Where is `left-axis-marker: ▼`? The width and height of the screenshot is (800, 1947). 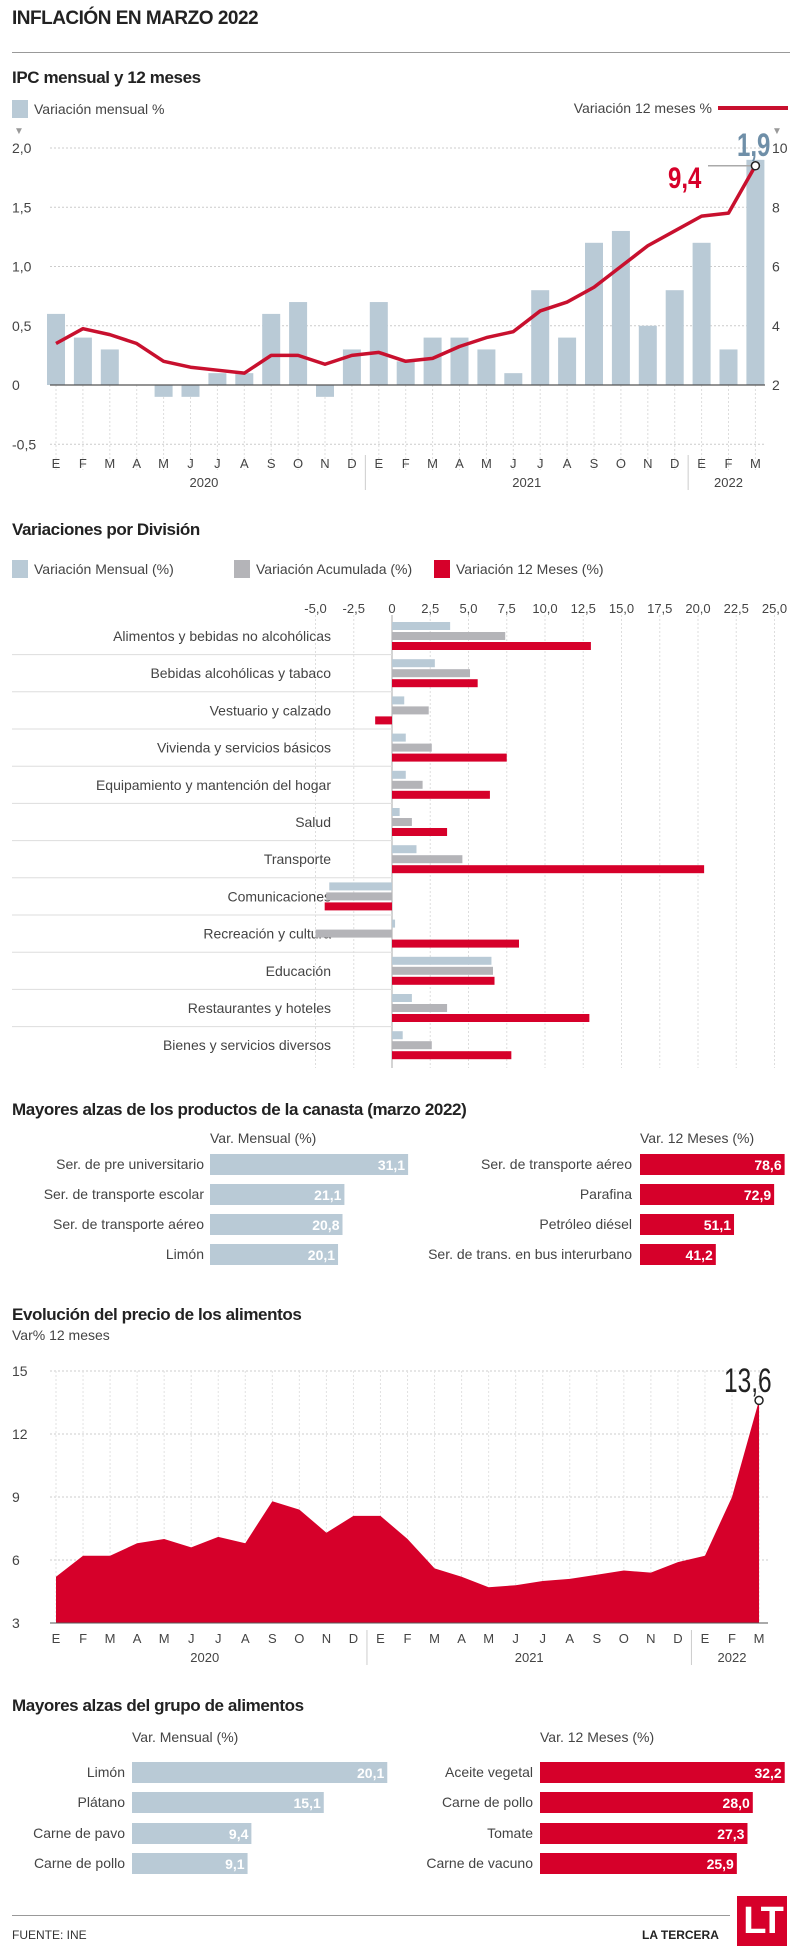
left-axis-marker: ▼ is located at coordinates (19, 131).